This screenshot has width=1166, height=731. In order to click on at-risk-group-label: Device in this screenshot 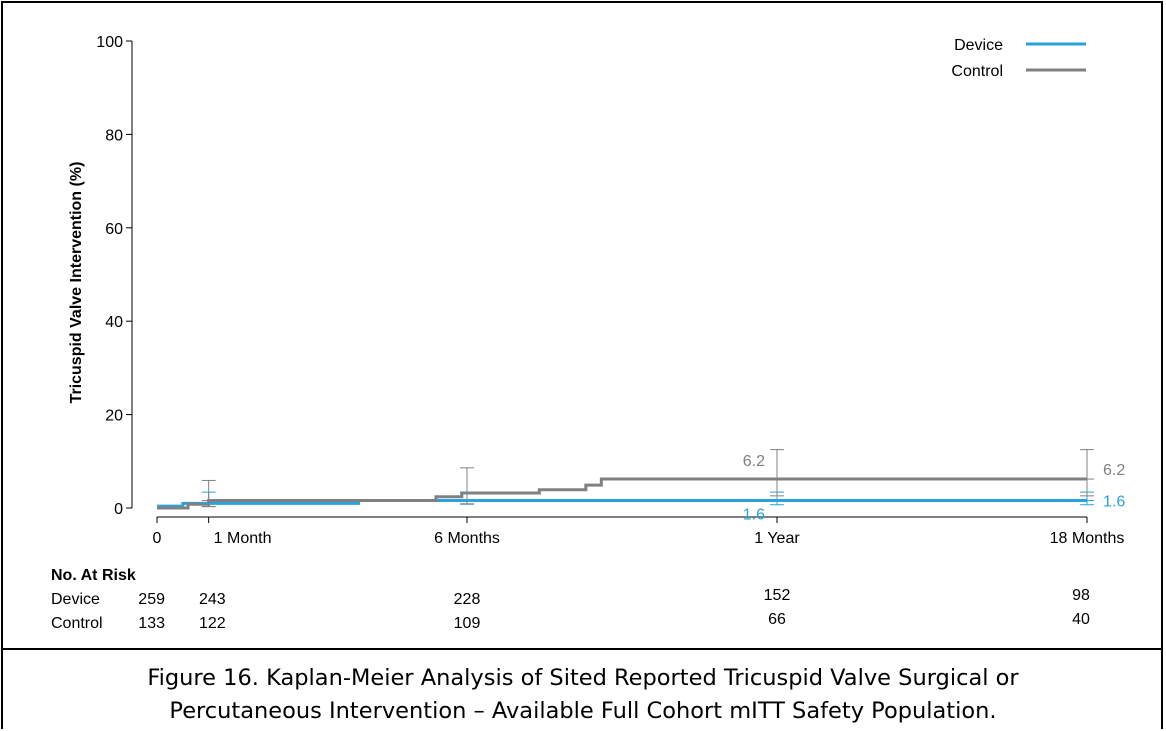, I will do `click(75, 599)`.